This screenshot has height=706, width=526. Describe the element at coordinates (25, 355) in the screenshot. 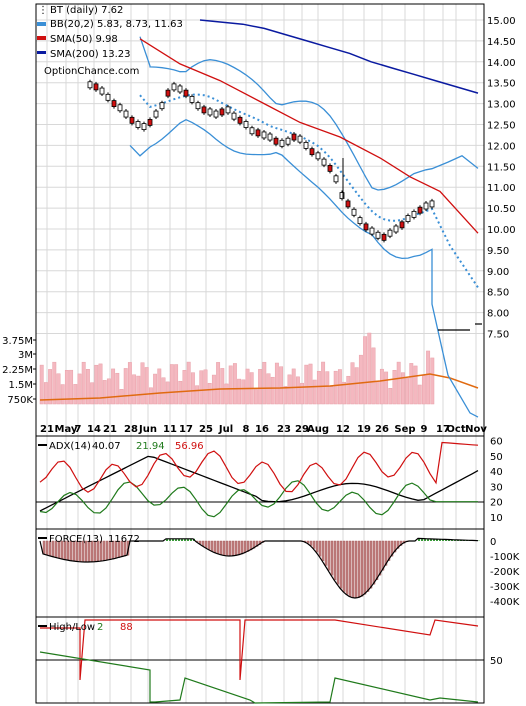

I see `volume-tick-label: 3M` at that location.